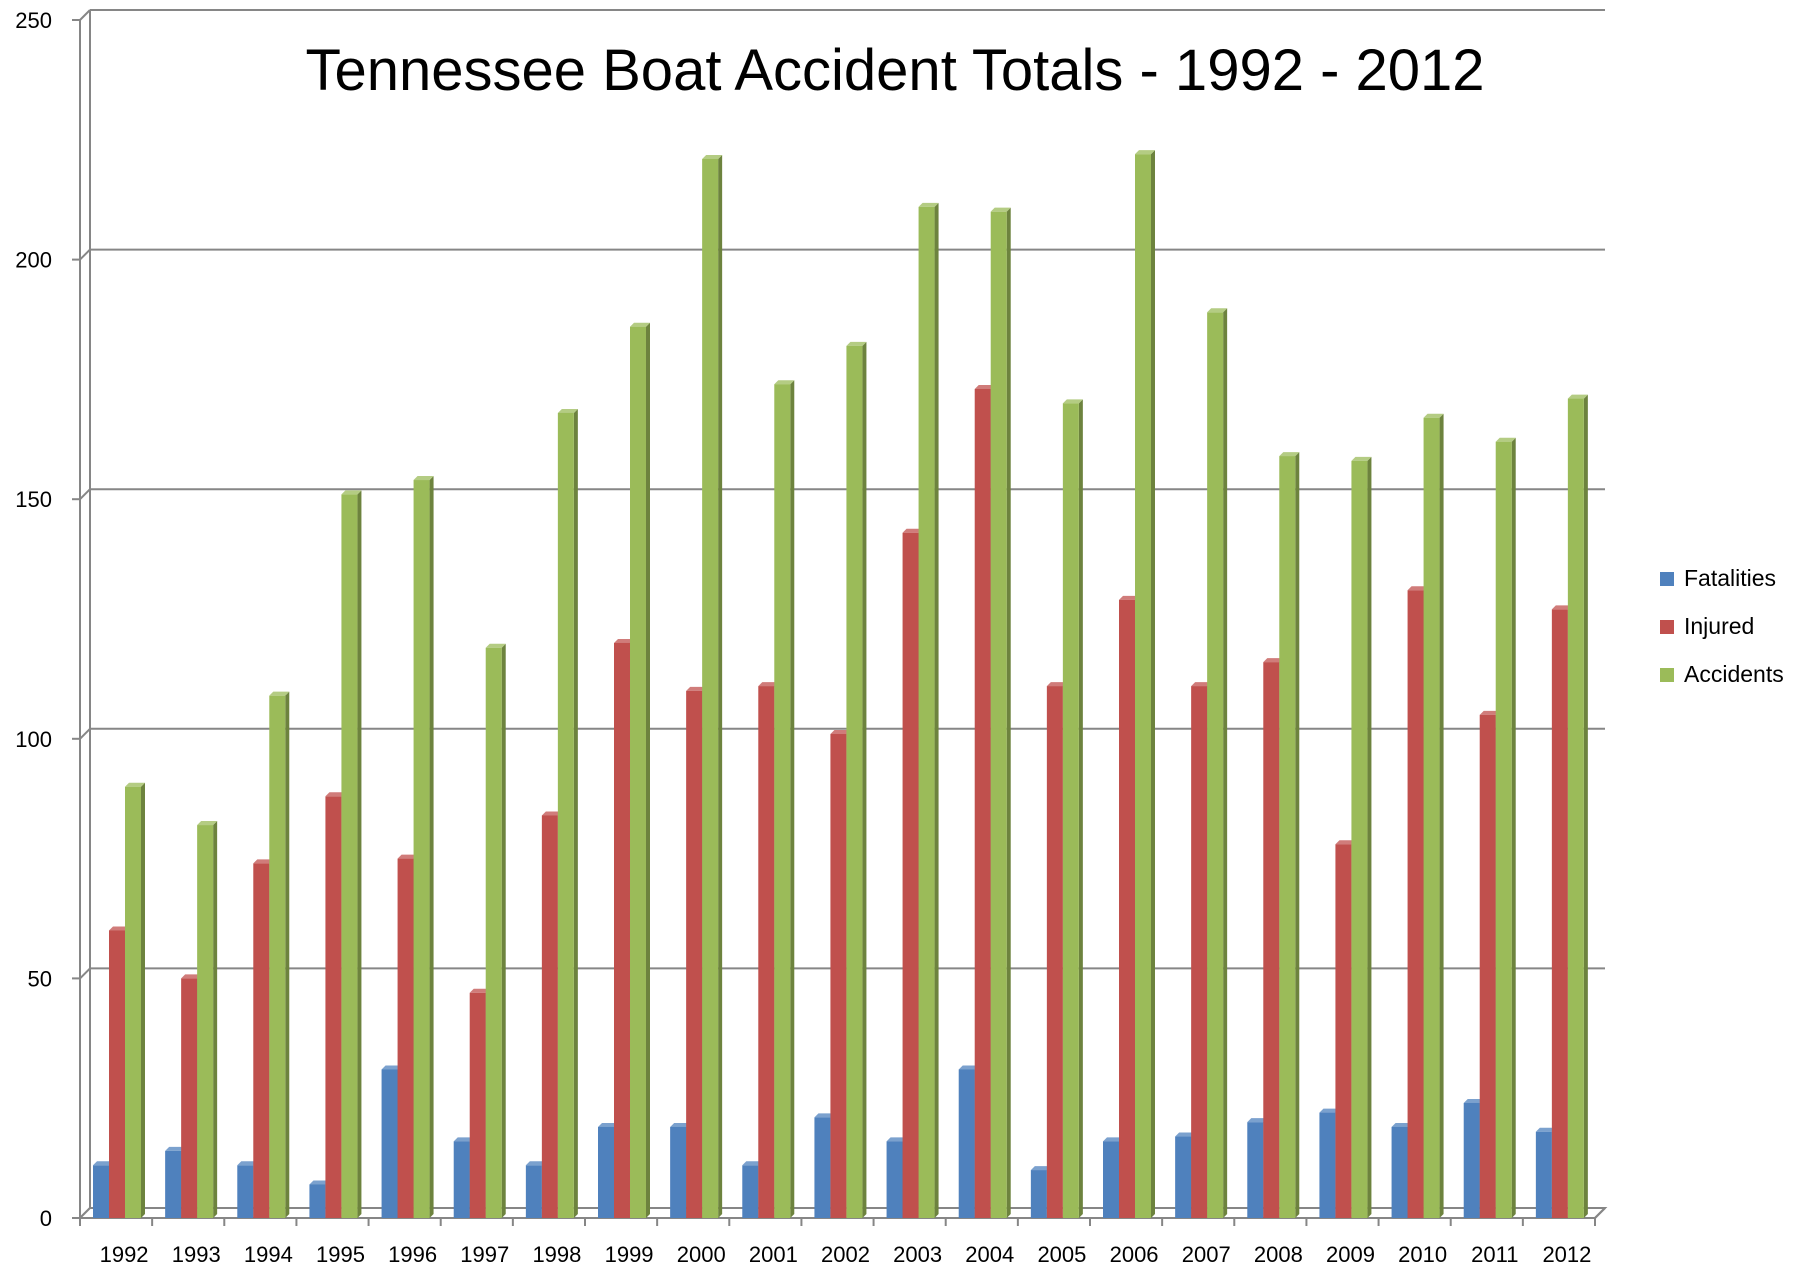 The width and height of the screenshot is (1808, 1270). What do you see at coordinates (1134, 1254) in the screenshot?
I see `x-tick-label: 2006` at bounding box center [1134, 1254].